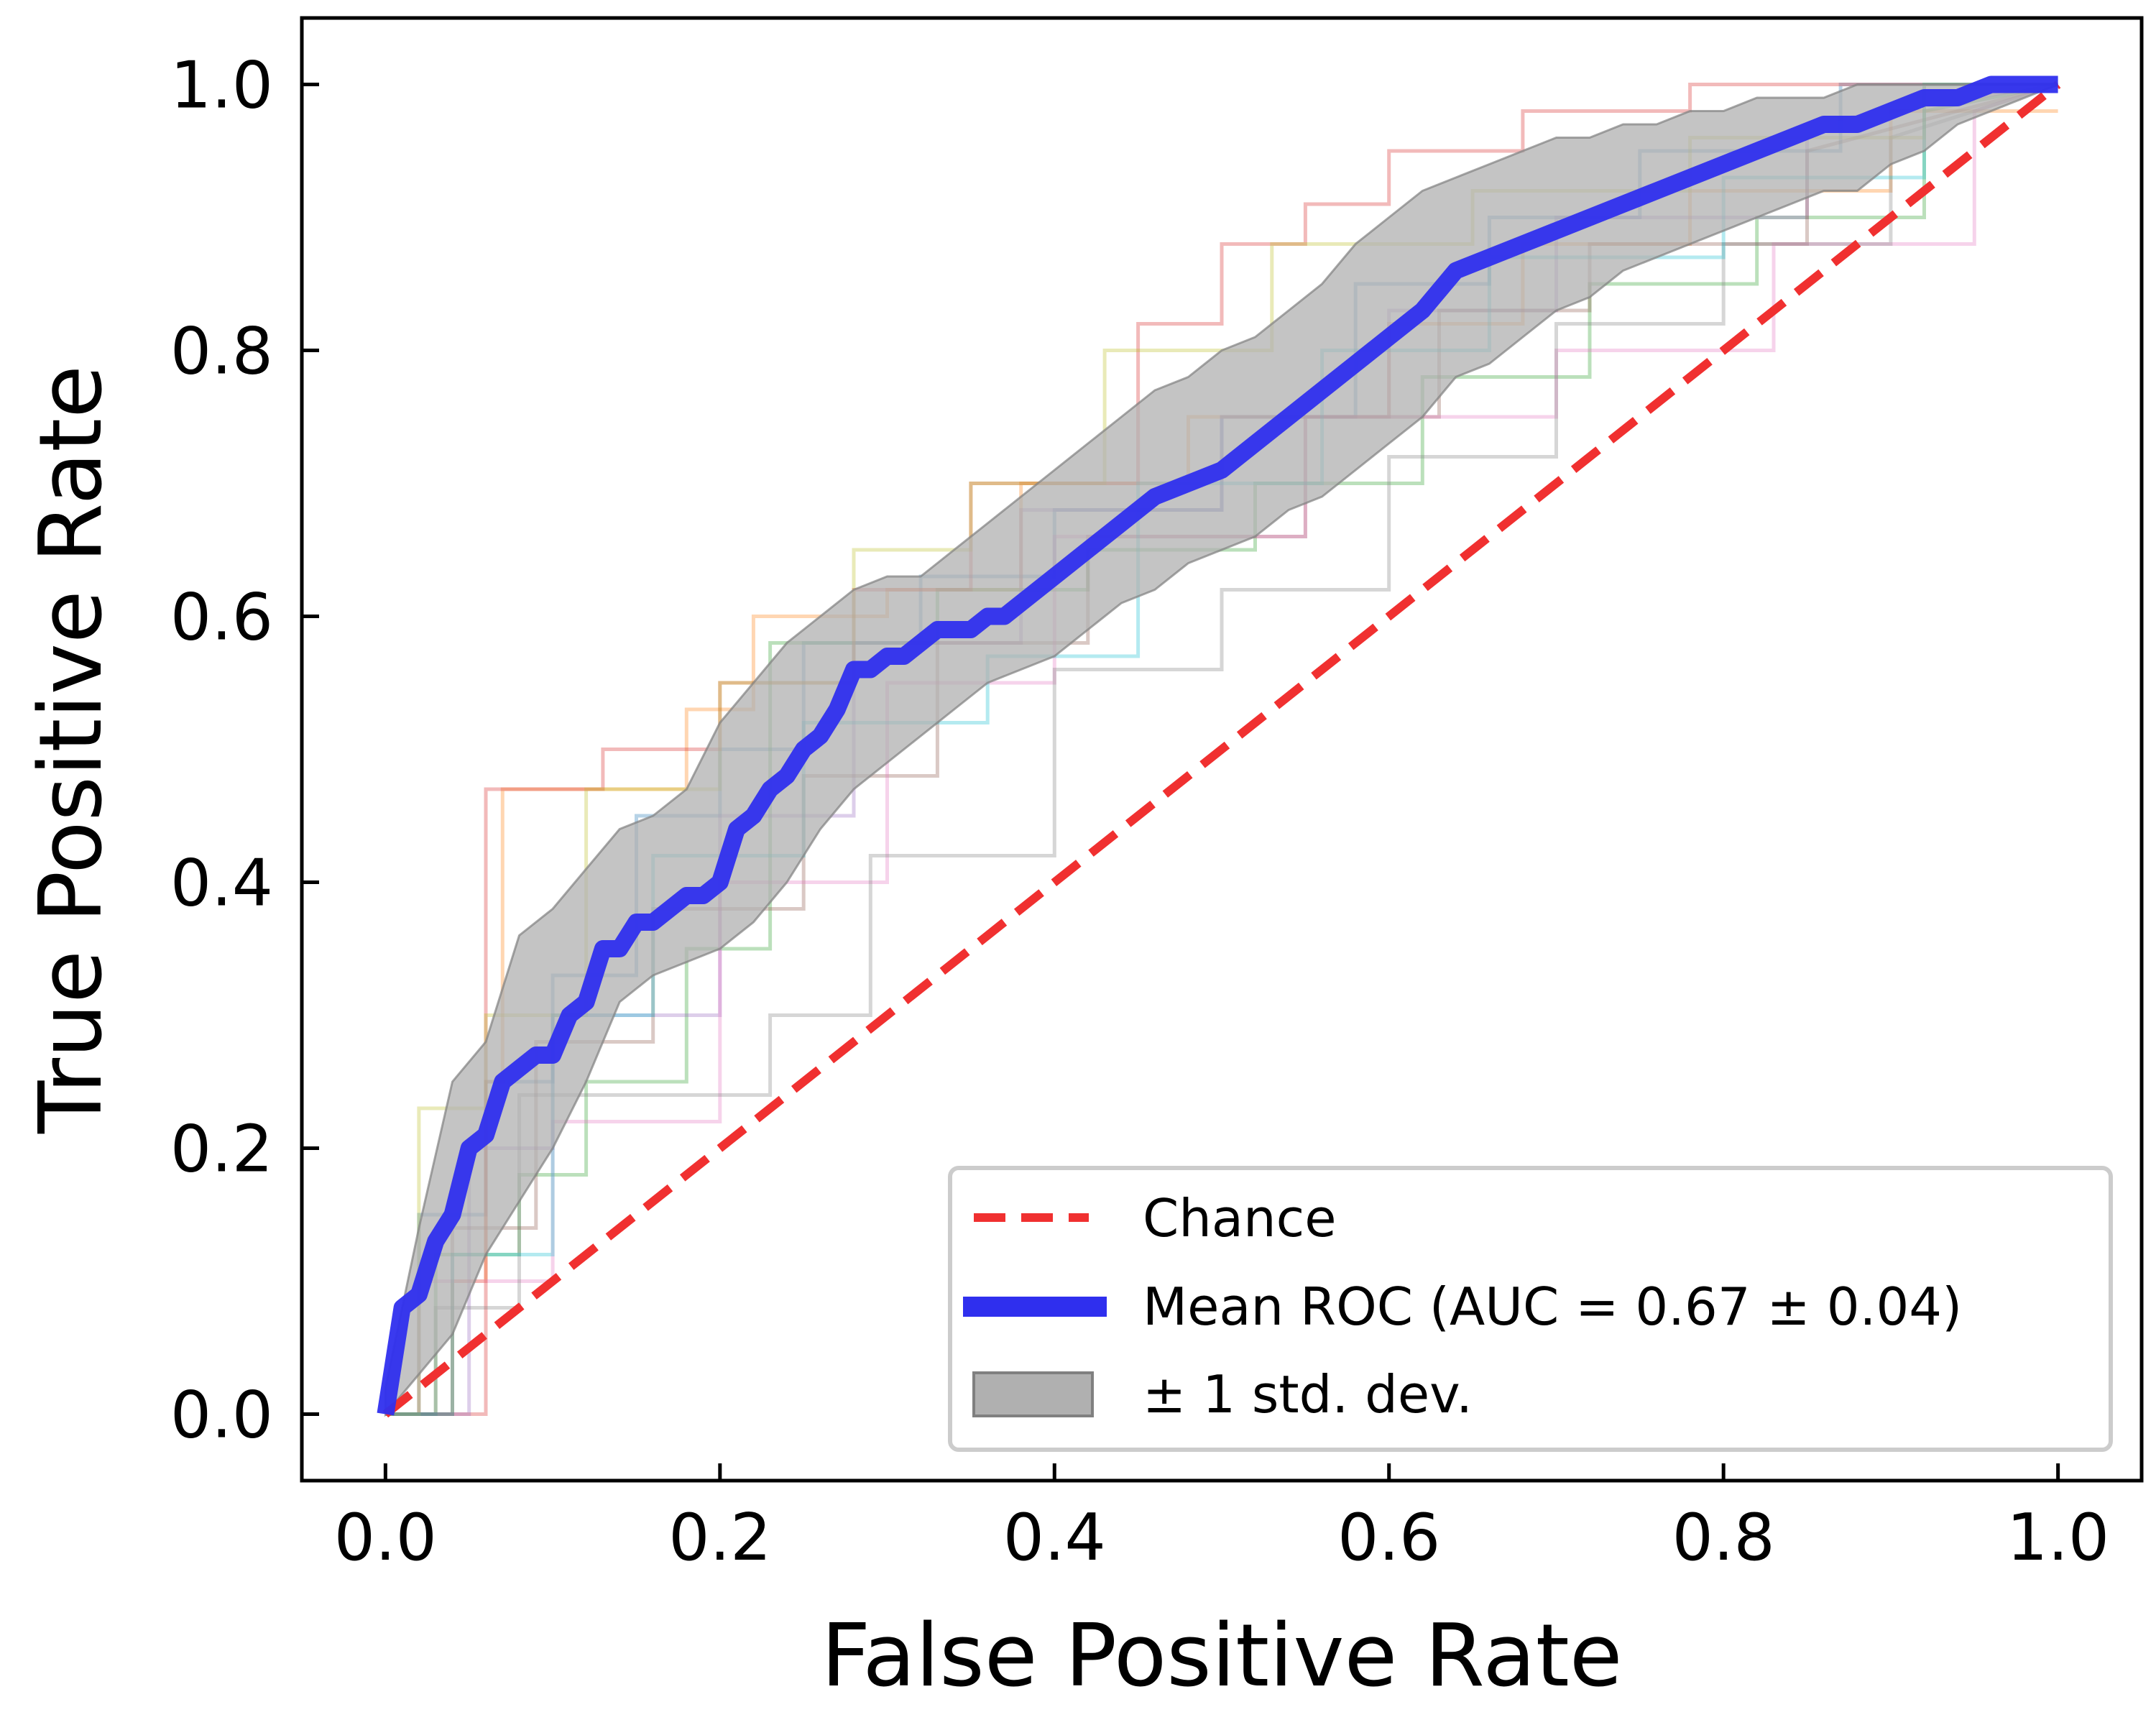  What do you see at coordinates (221, 1415) in the screenshot?
I see `y-tick-label: 0.0` at bounding box center [221, 1415].